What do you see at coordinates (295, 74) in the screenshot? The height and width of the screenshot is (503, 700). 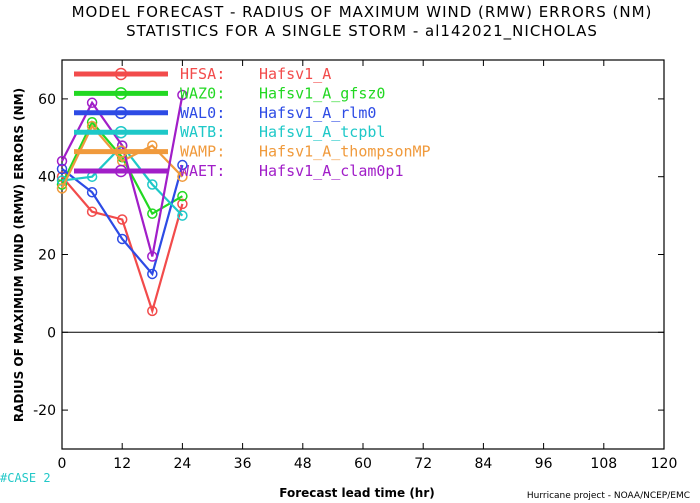 I see `legend-name: Hafsv1_A` at bounding box center [295, 74].